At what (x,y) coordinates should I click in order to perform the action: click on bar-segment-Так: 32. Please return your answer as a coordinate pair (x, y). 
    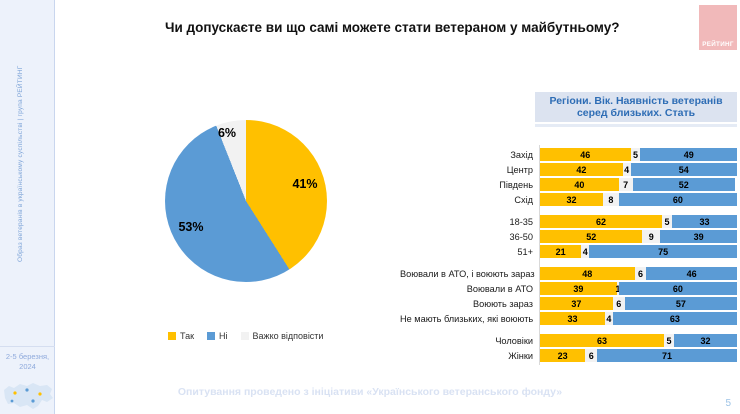
    Looking at the image, I should click on (572, 200).